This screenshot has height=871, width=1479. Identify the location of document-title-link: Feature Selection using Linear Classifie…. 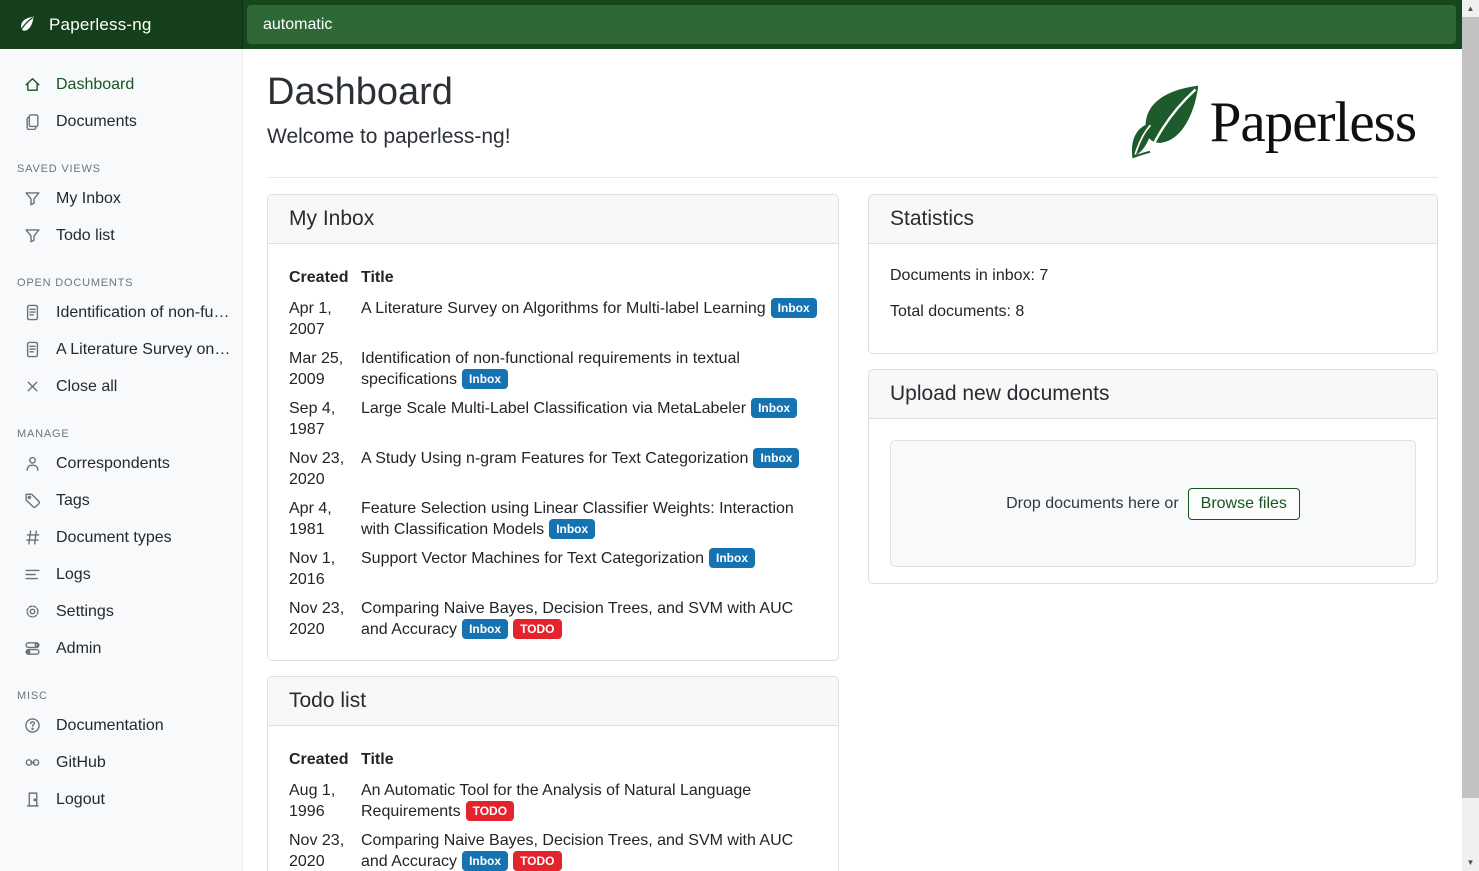
(577, 519).